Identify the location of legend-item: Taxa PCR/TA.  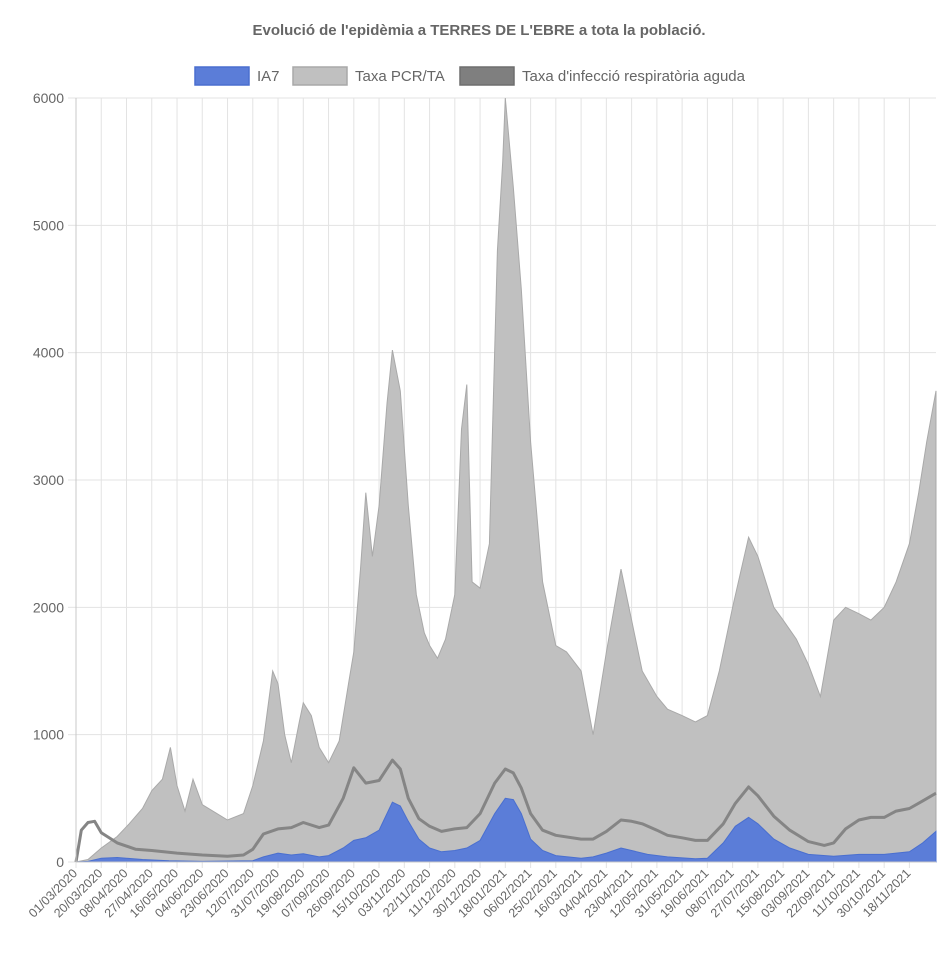
(368, 76).